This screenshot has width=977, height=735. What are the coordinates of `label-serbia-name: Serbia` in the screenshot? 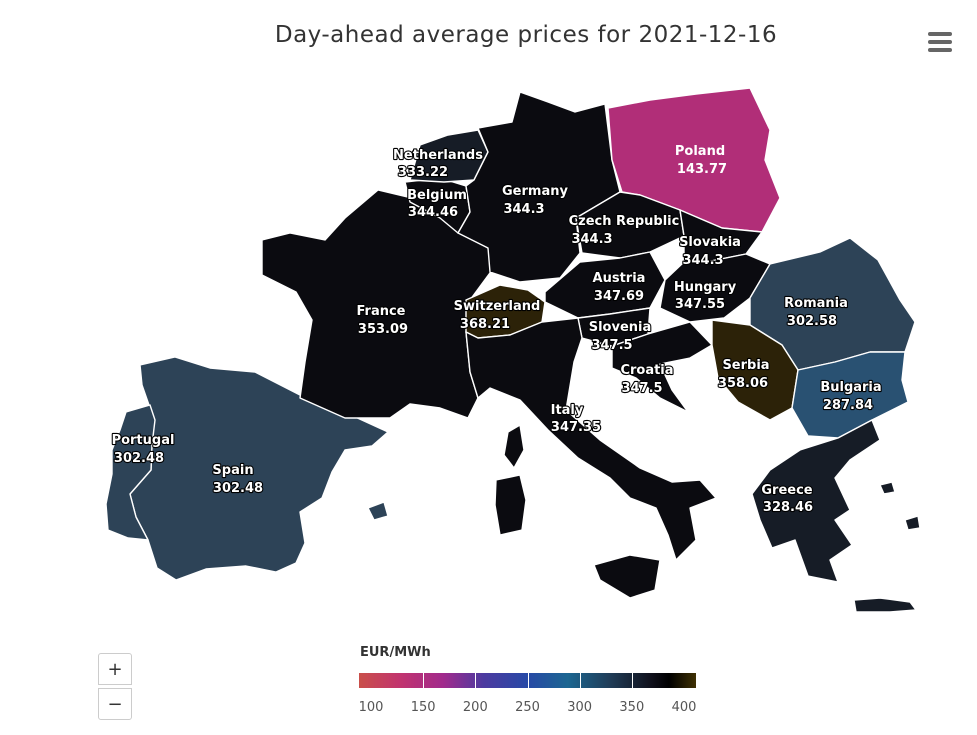 It's located at (745, 365).